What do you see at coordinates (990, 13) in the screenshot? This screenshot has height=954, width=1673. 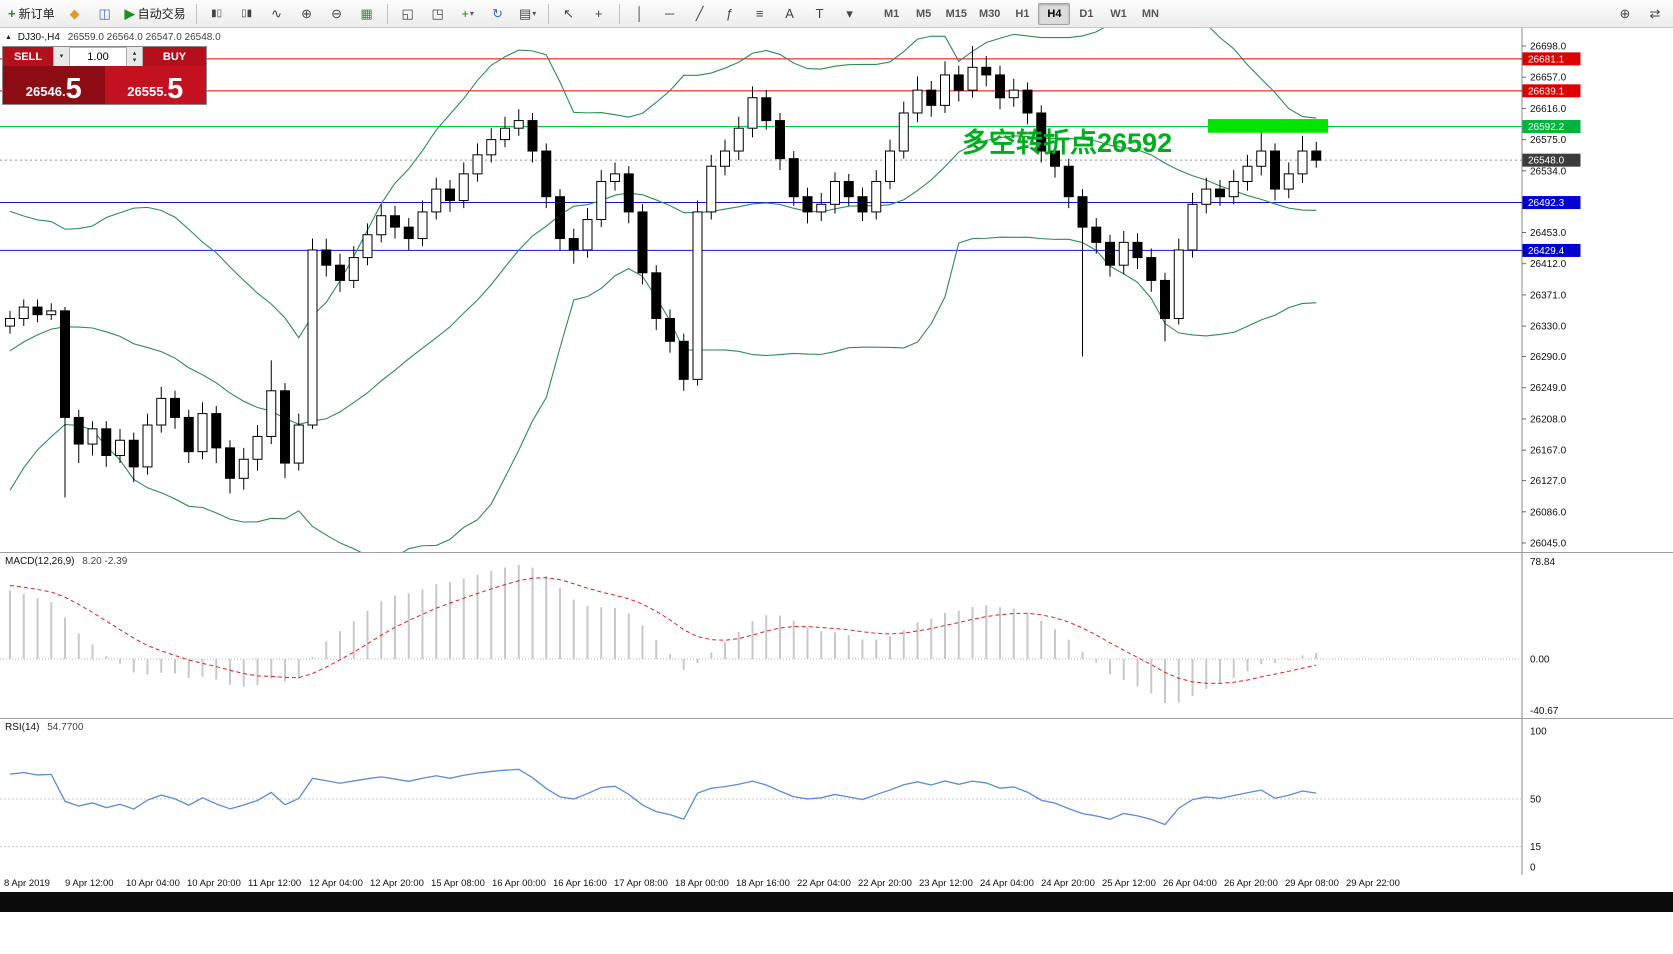 I see `timeframe-m30-button: M30` at bounding box center [990, 13].